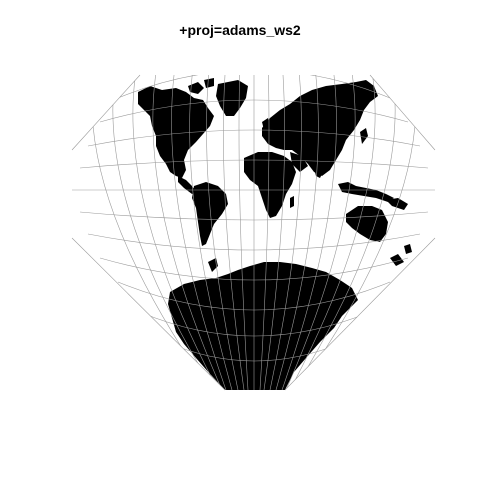 This screenshot has width=480, height=480. I want to click on outline-top-right, so click(402, 112).